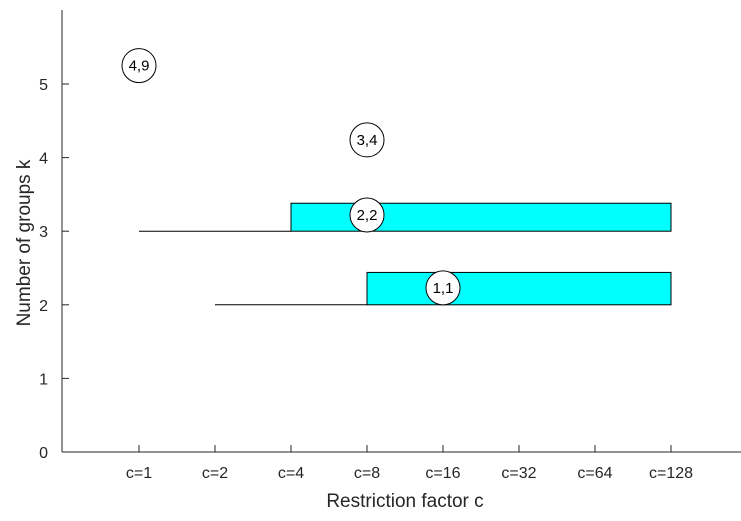 This screenshot has height=521, width=741. I want to click on y-tick-label: 3, so click(43, 232).